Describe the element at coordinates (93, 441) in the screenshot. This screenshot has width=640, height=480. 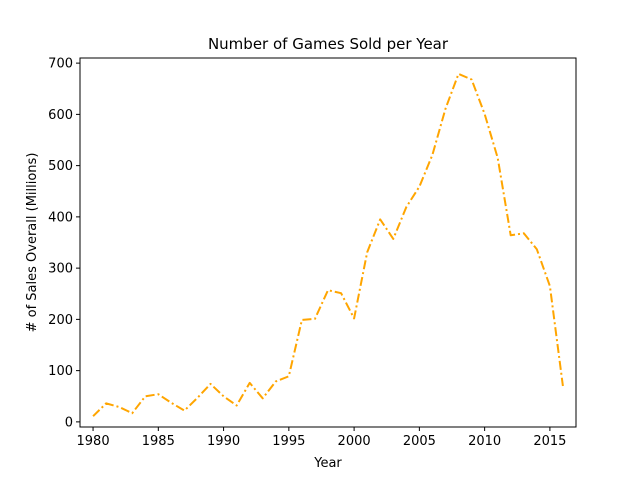
I see `x-tick-label: 1980` at that location.